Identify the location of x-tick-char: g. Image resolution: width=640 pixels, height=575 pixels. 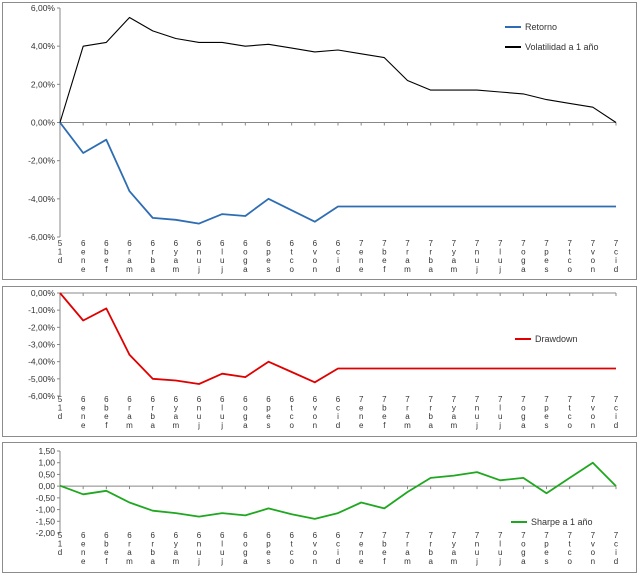
(523, 552).